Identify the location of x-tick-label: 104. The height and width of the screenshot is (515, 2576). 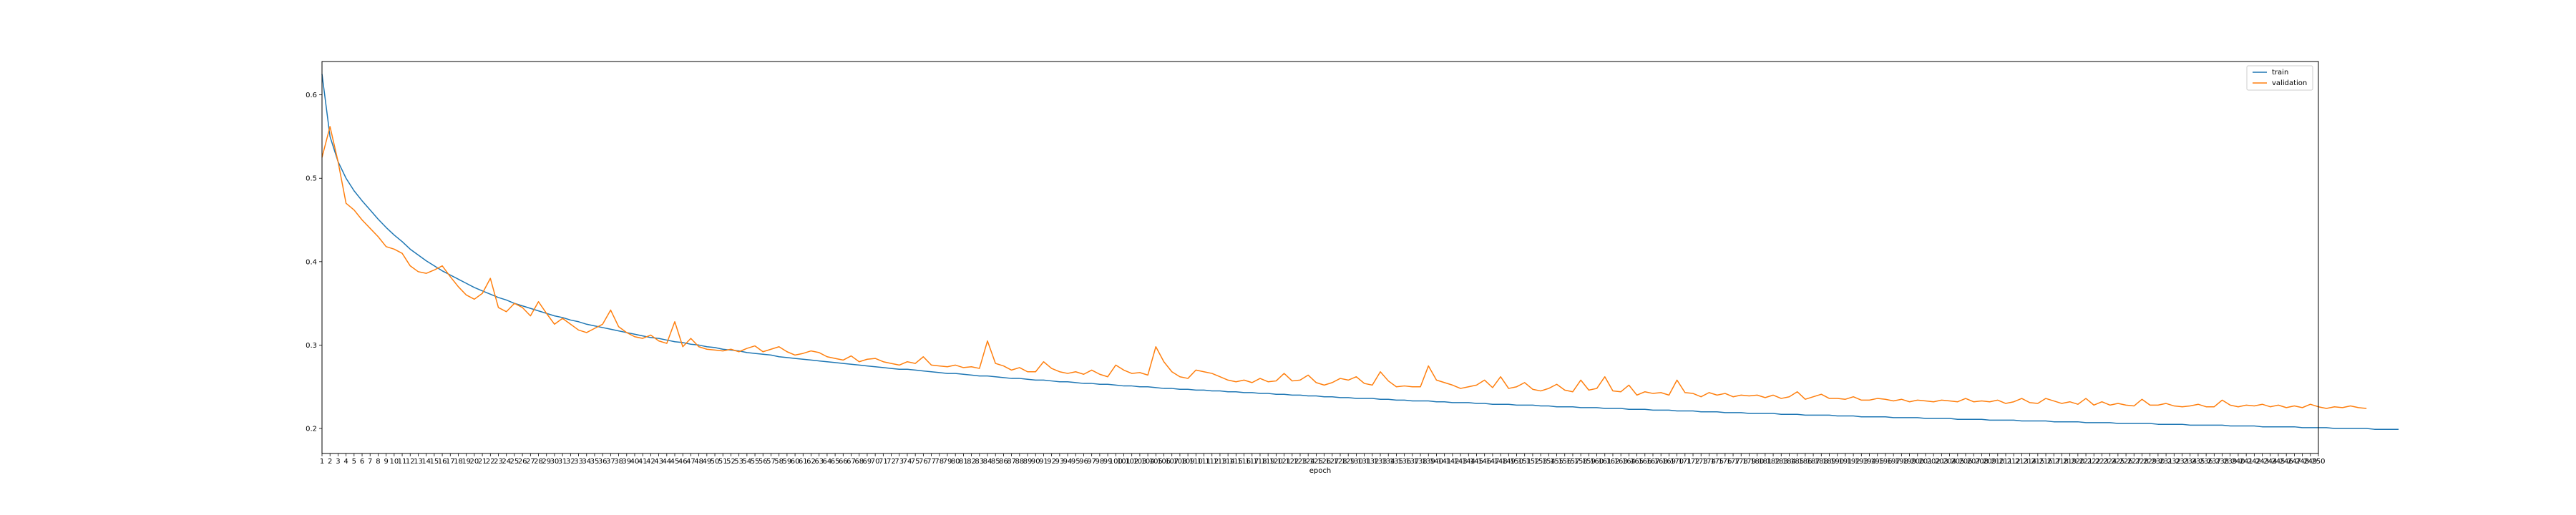
(1148, 462).